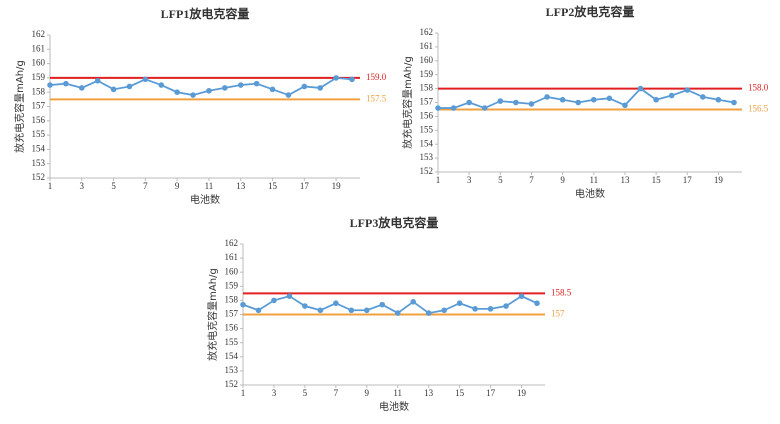 This screenshot has height=424, width=780. I want to click on y-tick-label: 153, so click(232, 370).